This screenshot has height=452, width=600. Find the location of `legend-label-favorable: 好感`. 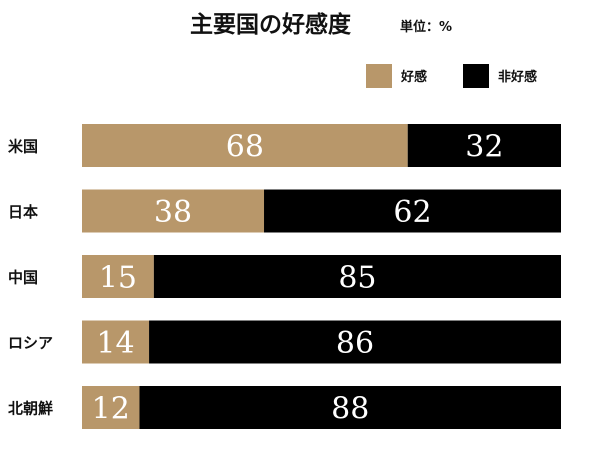

legend-label-favorable: 好感 is located at coordinates (413, 77).